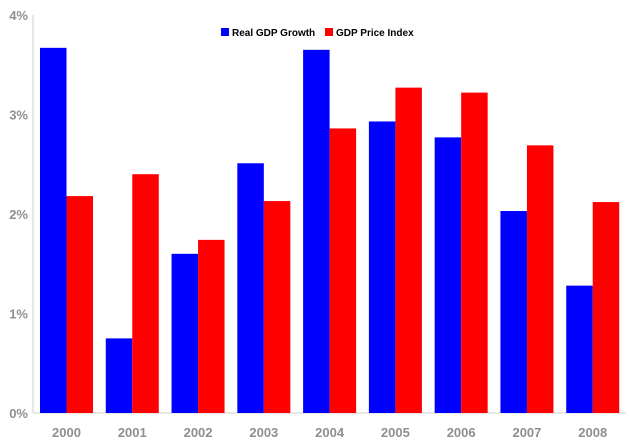 The width and height of the screenshot is (630, 447). Describe the element at coordinates (448, 275) in the screenshot. I see `bar-real-gdp-growth-2006` at that location.